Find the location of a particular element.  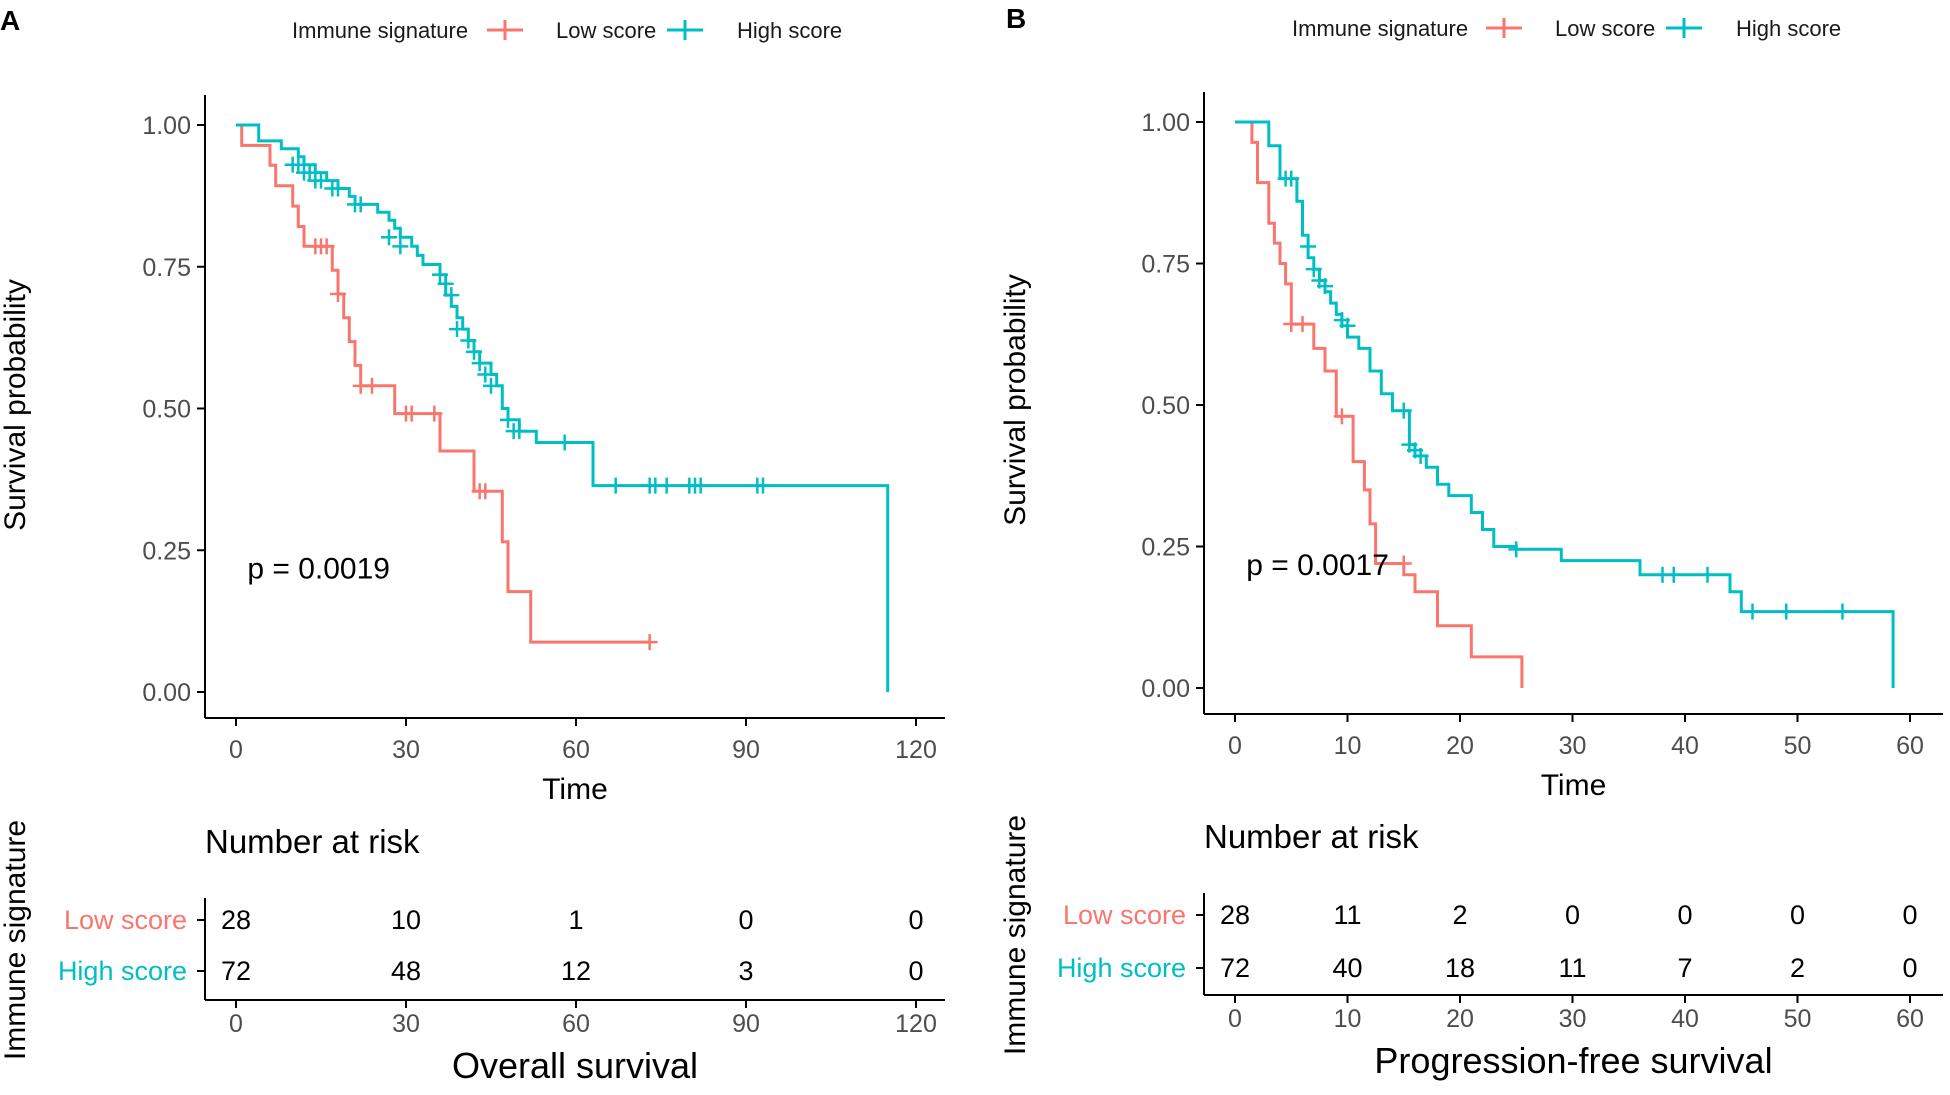

legend-label-high: High score is located at coordinates (1788, 28).